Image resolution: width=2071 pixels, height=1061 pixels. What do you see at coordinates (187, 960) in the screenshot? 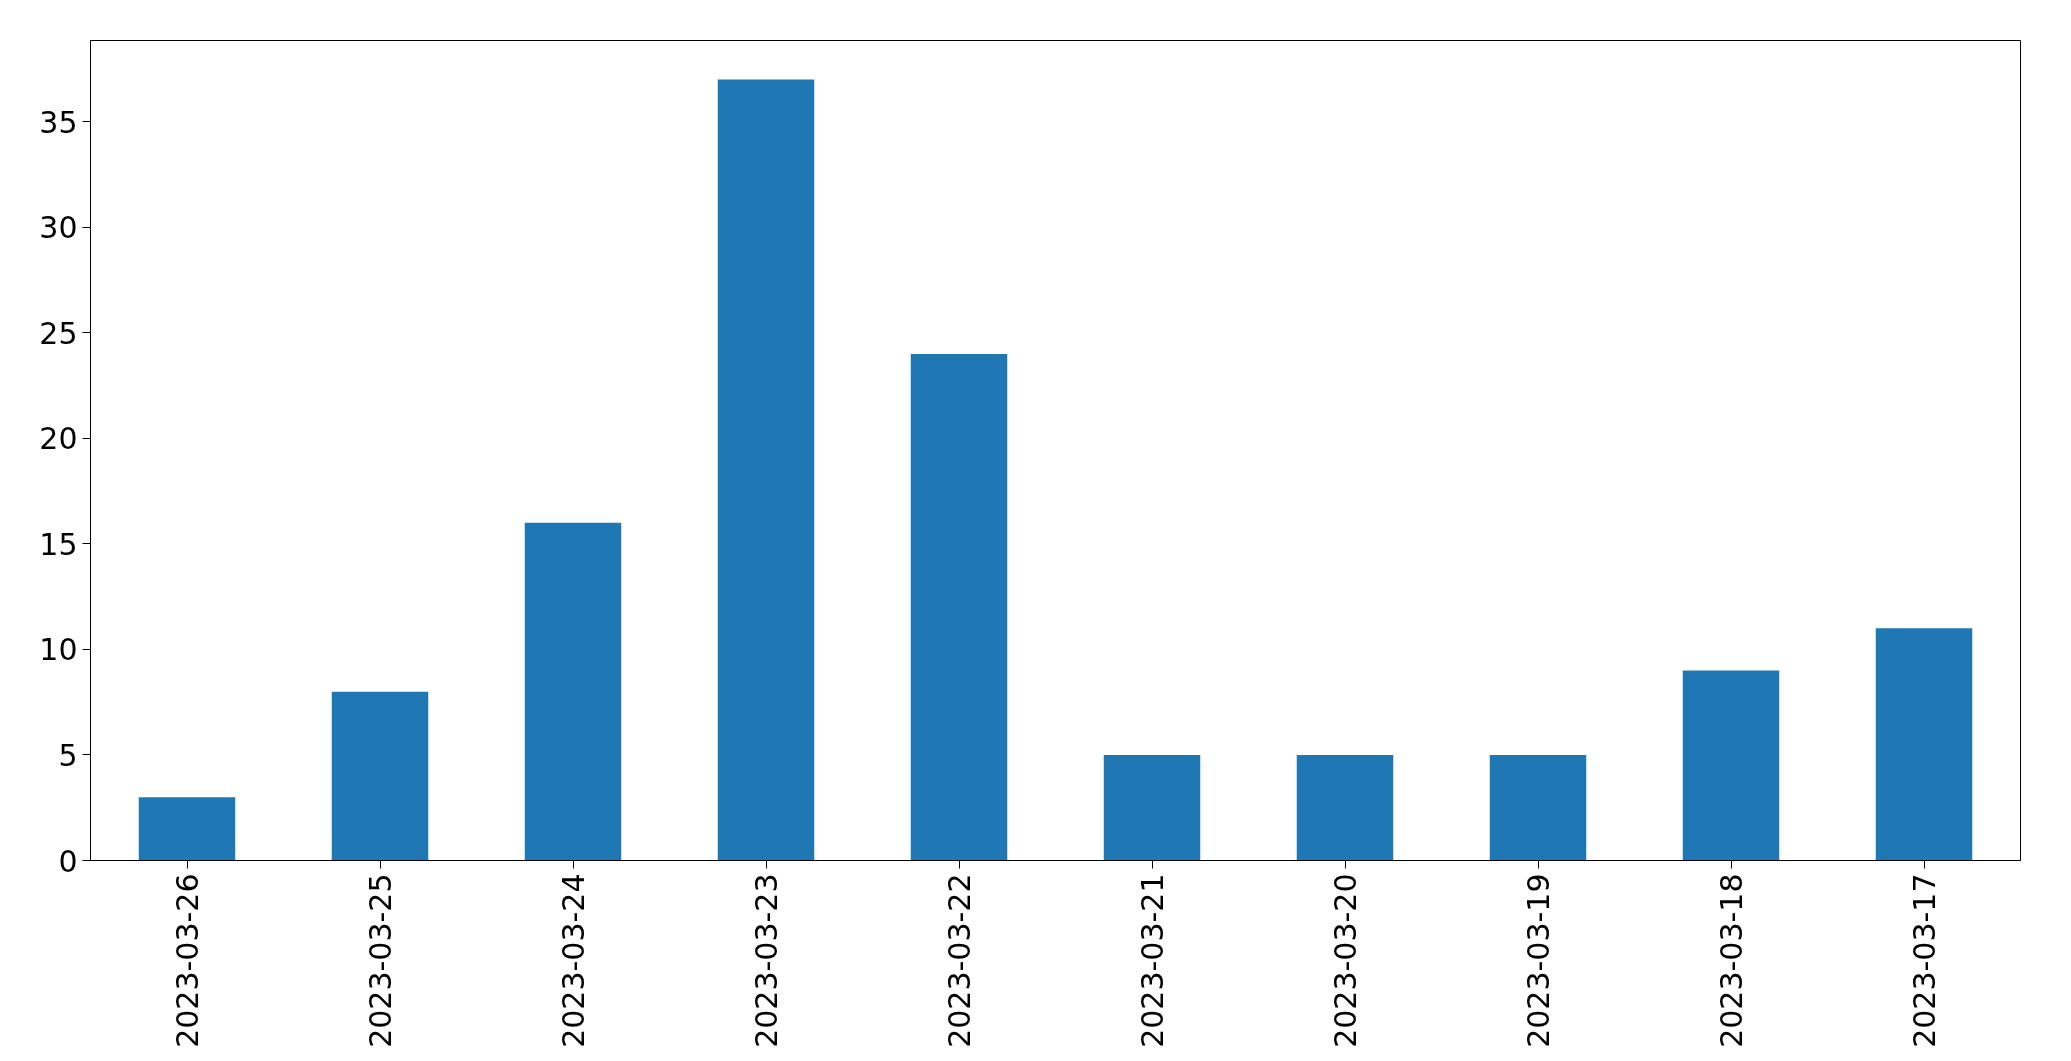
I see `x-tick-label: 2023-03-26` at bounding box center [187, 960].